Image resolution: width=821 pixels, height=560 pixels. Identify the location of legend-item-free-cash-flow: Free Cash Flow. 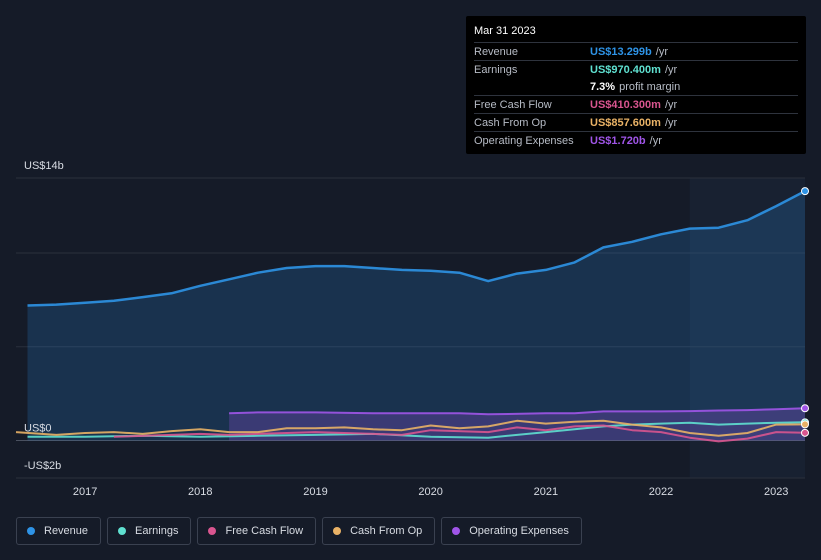
(257, 531).